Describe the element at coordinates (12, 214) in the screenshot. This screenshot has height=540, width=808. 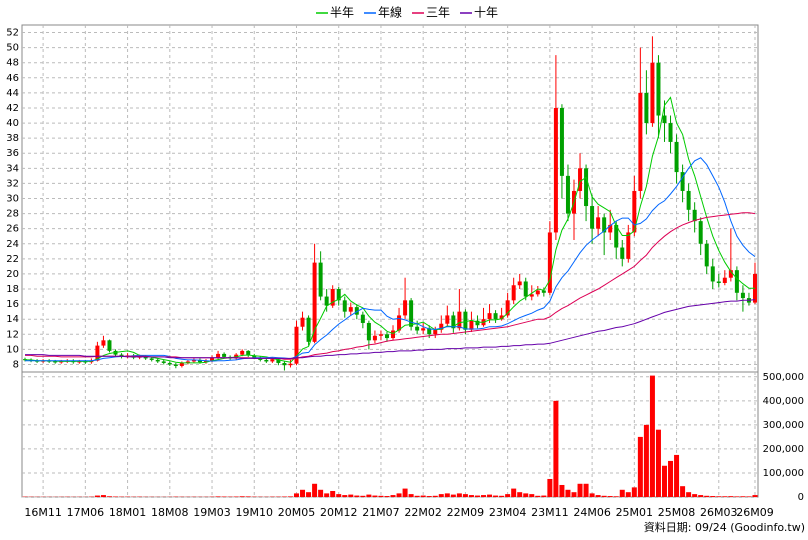
I see `y-tick-label: 28` at that location.